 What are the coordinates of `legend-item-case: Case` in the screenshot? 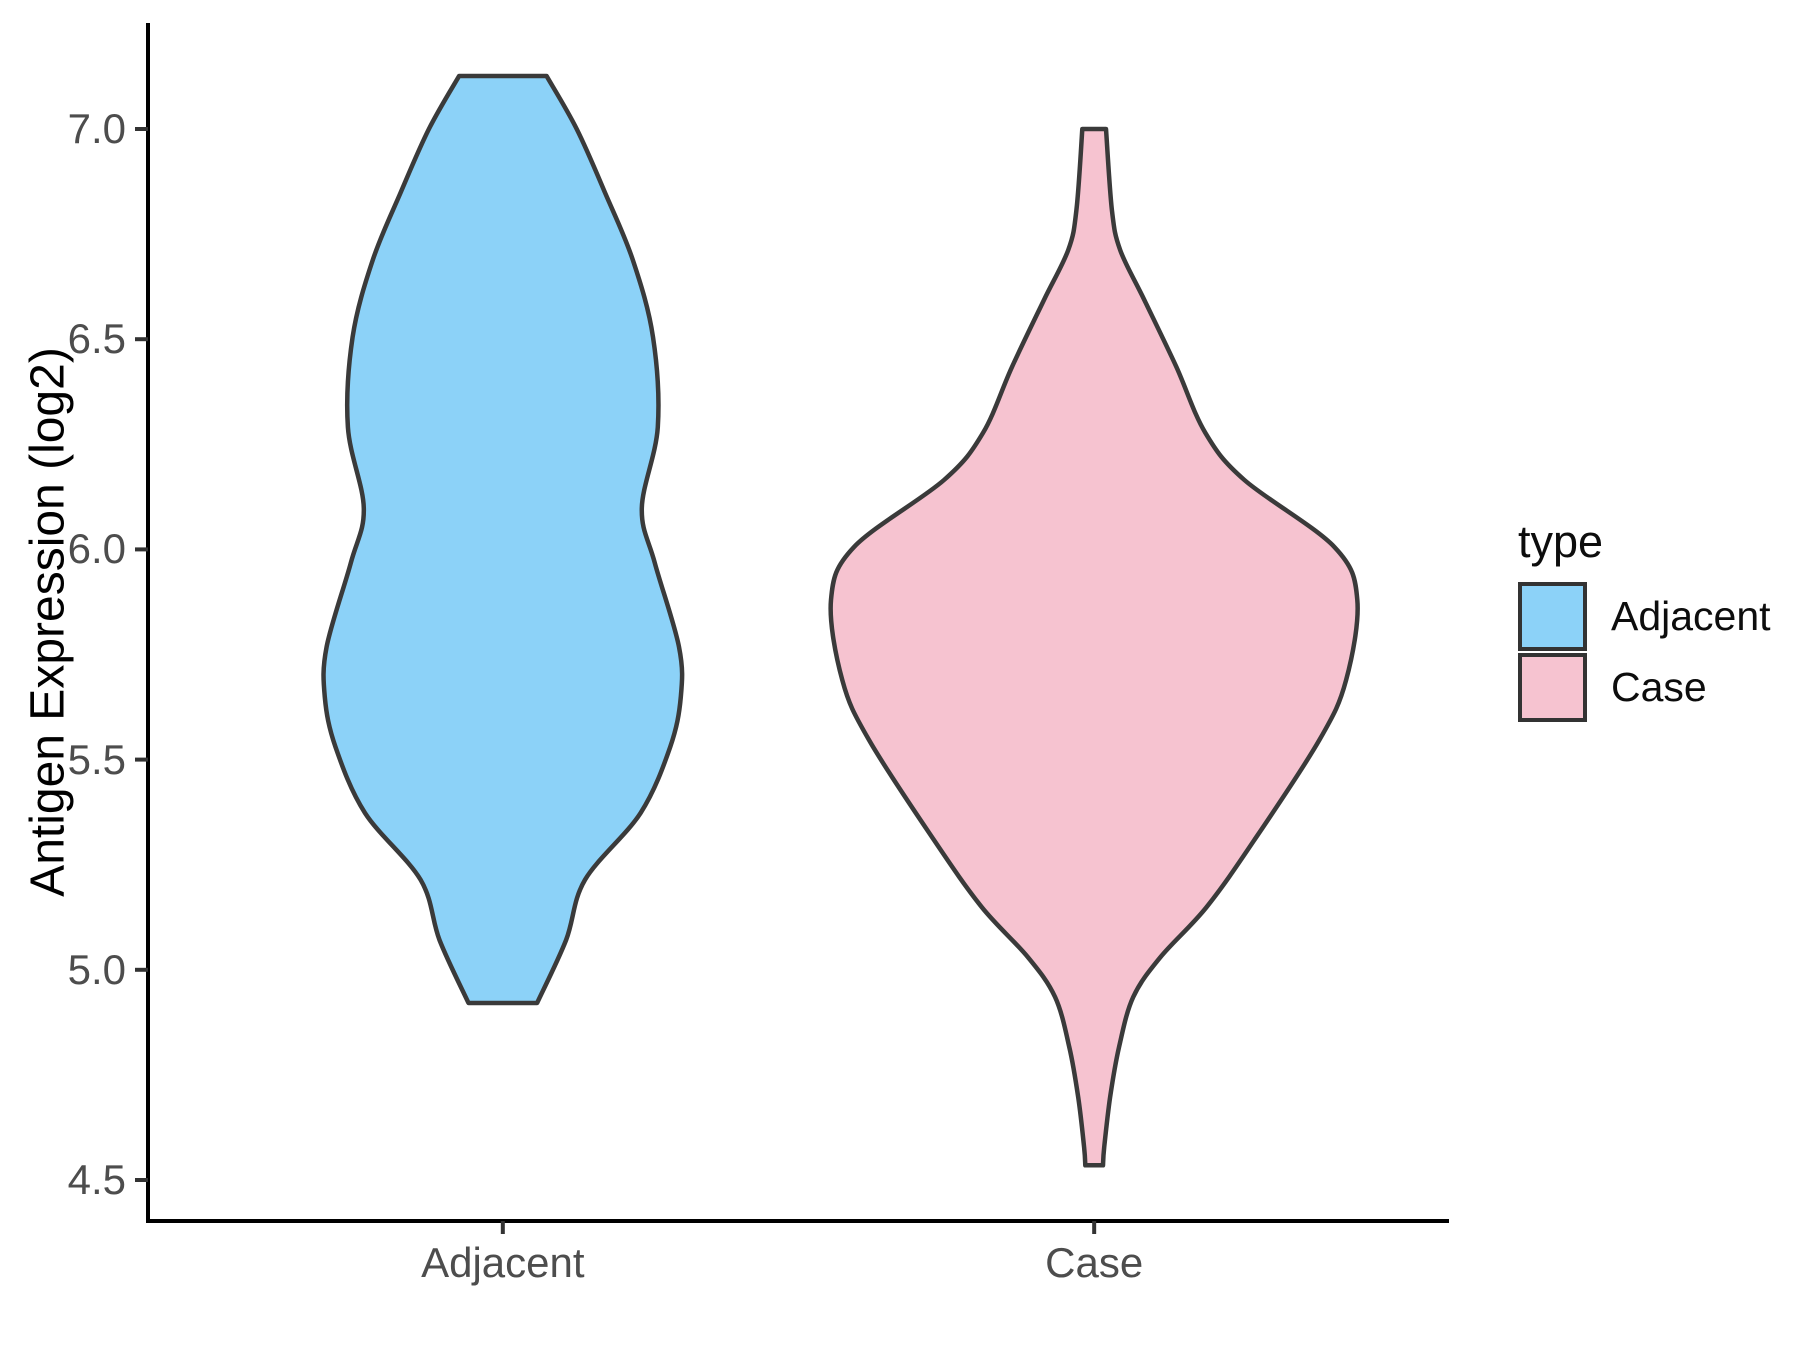 It's located at (1644, 687).